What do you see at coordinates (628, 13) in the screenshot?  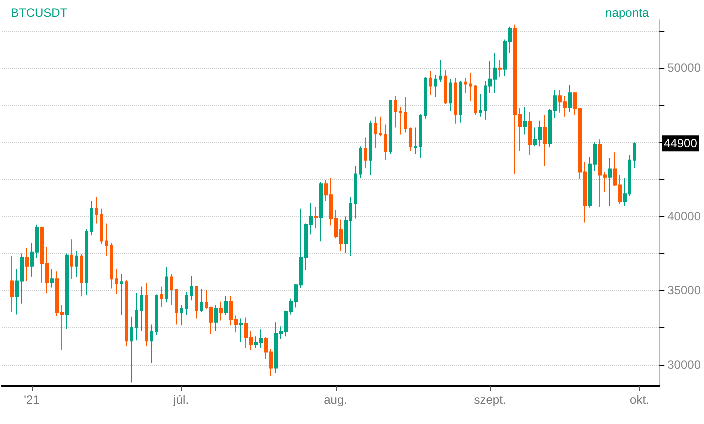 I see `chart-subtitle: naponta` at bounding box center [628, 13].